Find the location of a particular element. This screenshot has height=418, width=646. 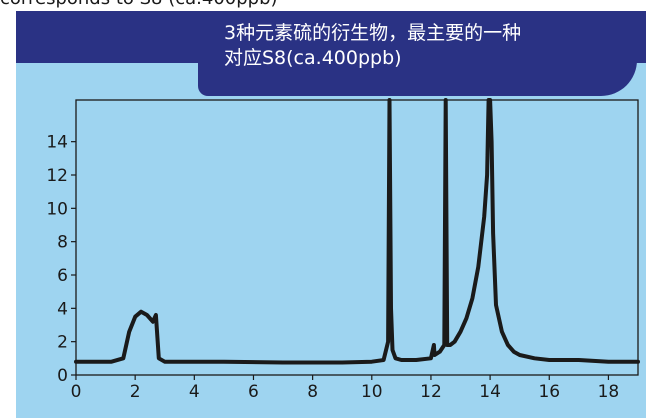

x-tick-label: 8 is located at coordinates (312, 392).